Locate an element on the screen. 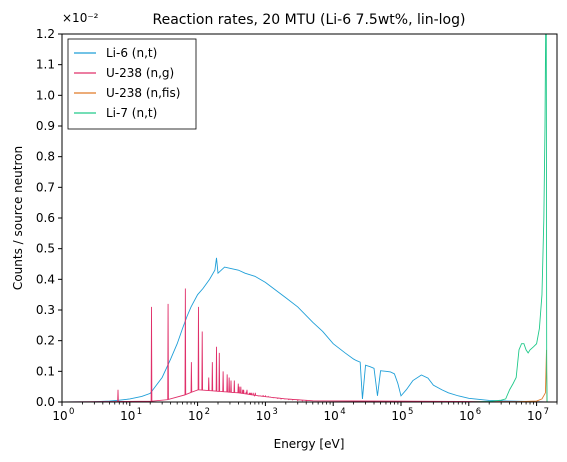 The width and height of the screenshot is (567, 462). x-tick-exponent: 3 is located at coordinates (274, 412).